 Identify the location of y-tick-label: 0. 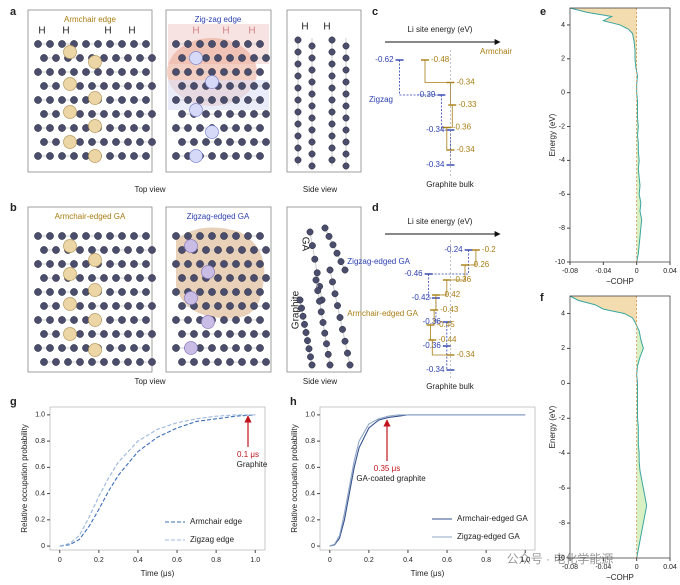
(563, 383).